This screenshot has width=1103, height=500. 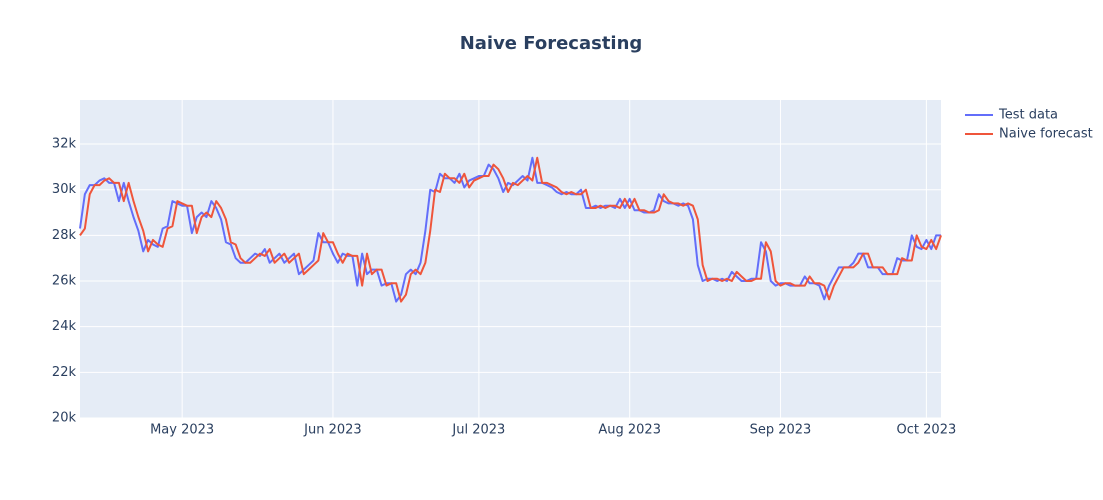 I want to click on x-tick-label: Oct 2023, so click(x=927, y=430).